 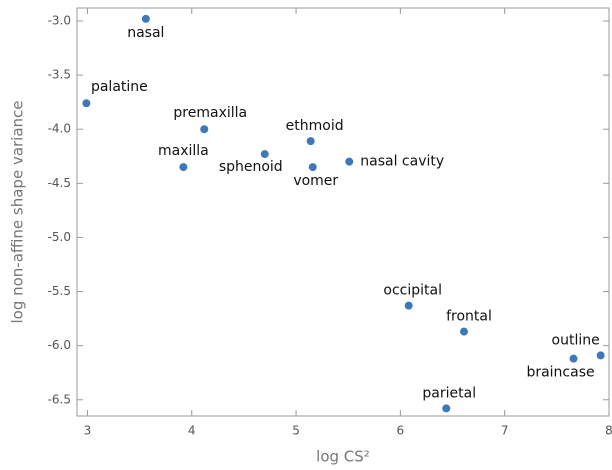 I want to click on x-tick-label: 8, so click(x=608, y=431).